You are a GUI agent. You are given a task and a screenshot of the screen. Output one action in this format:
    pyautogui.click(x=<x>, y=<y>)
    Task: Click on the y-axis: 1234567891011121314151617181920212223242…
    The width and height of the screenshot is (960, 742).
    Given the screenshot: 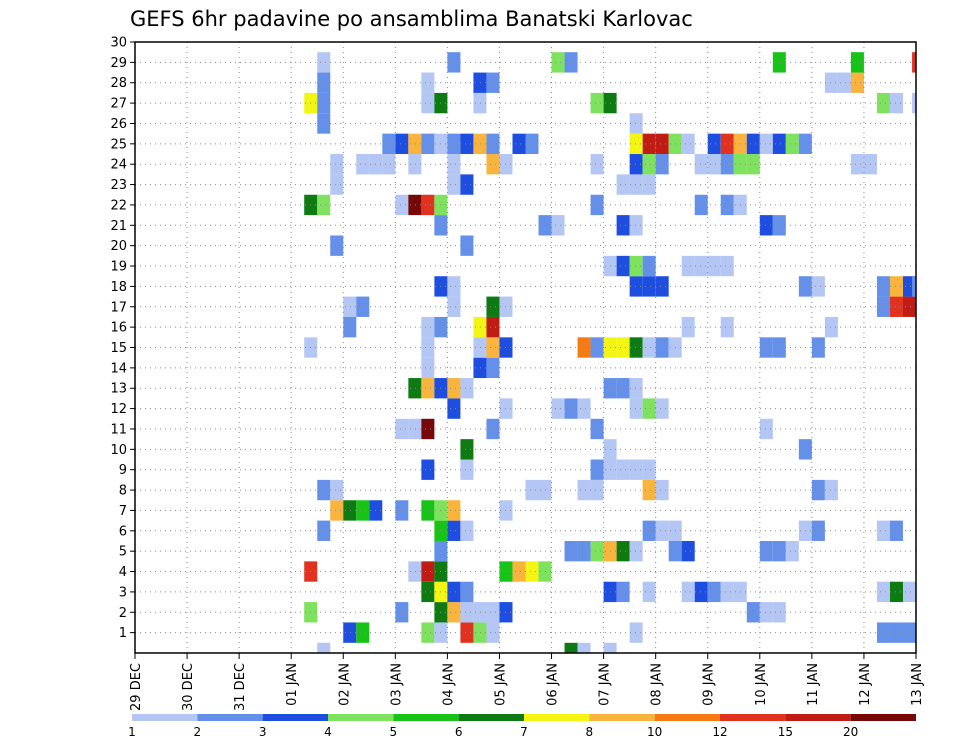 What is the action you would take?
    pyautogui.click(x=122, y=338)
    